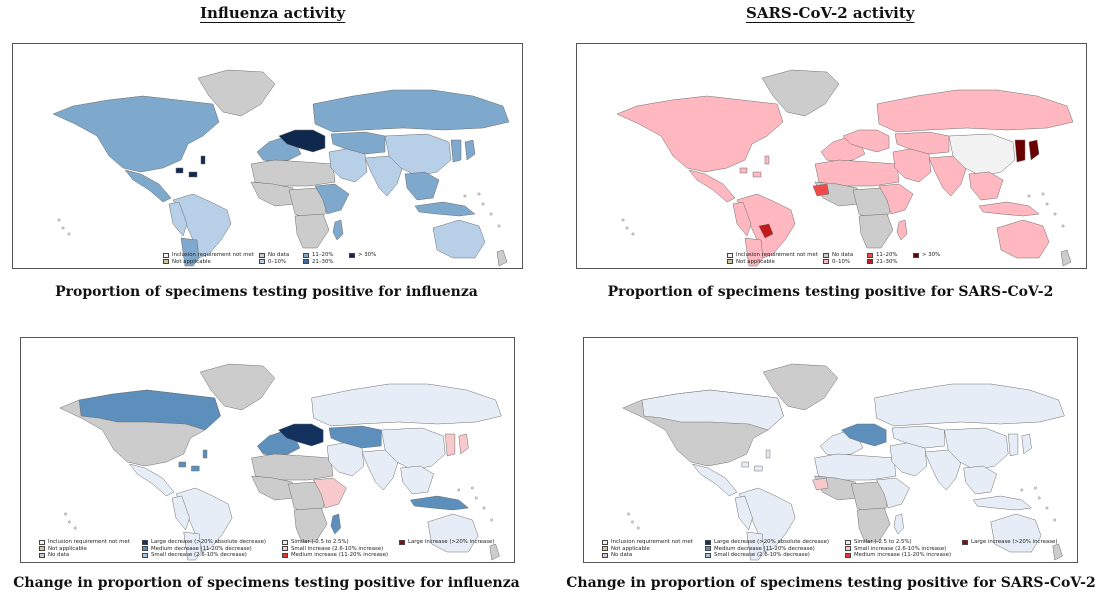 Image resolution: width=1107 pixels, height=603 pixels. I want to click on region-sahel-west, so click(820, 484).